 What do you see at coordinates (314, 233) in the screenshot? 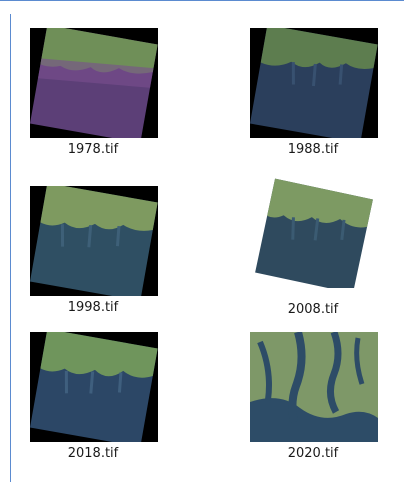
I see `file-thumbnail-2008` at bounding box center [314, 233].